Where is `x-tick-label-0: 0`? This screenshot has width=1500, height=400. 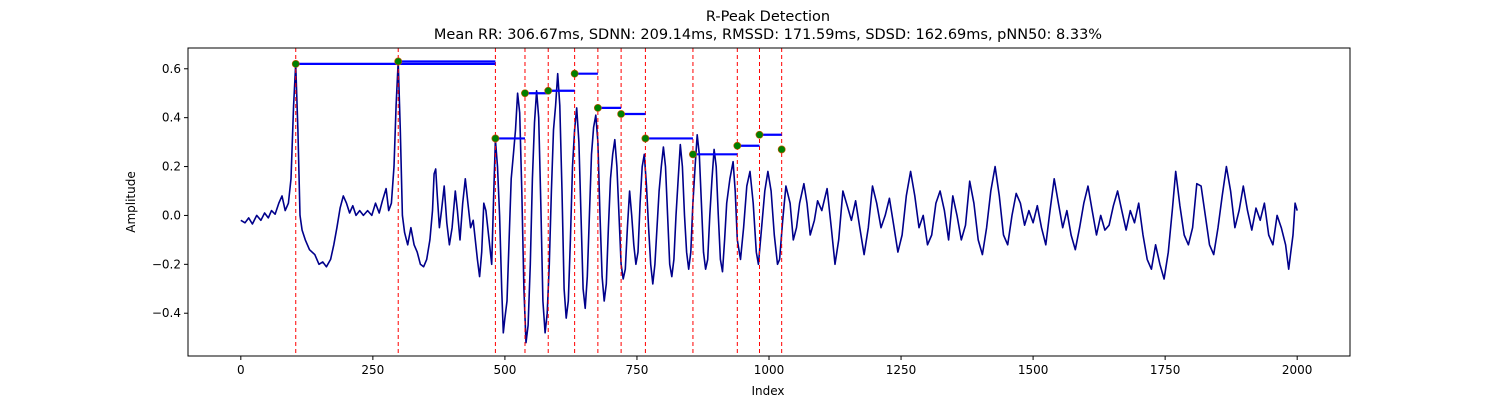
x-tick-label-0: 0 is located at coordinates (241, 370).